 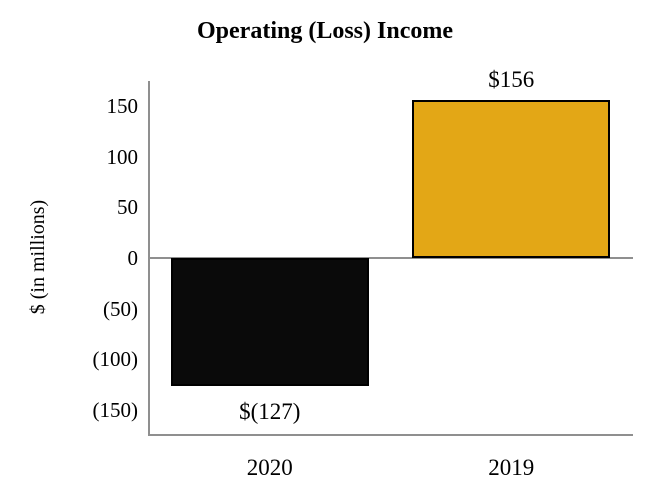 What do you see at coordinates (390, 258) in the screenshot?
I see `zero-baseline` at bounding box center [390, 258].